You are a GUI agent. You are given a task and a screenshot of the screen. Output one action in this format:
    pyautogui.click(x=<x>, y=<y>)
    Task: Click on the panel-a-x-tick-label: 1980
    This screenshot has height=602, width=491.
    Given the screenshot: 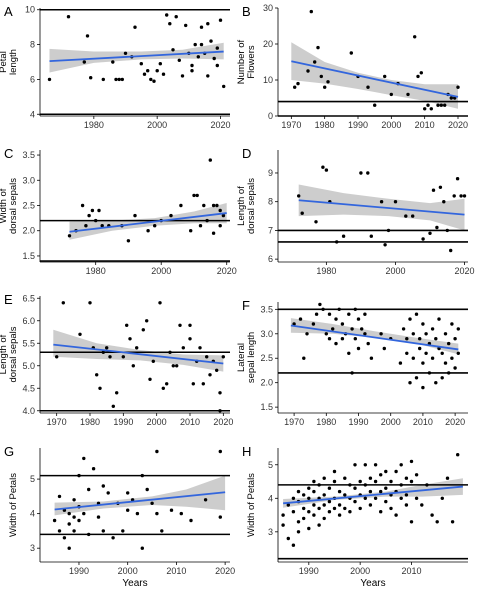 What is the action you would take?
    pyautogui.click(x=94, y=125)
    